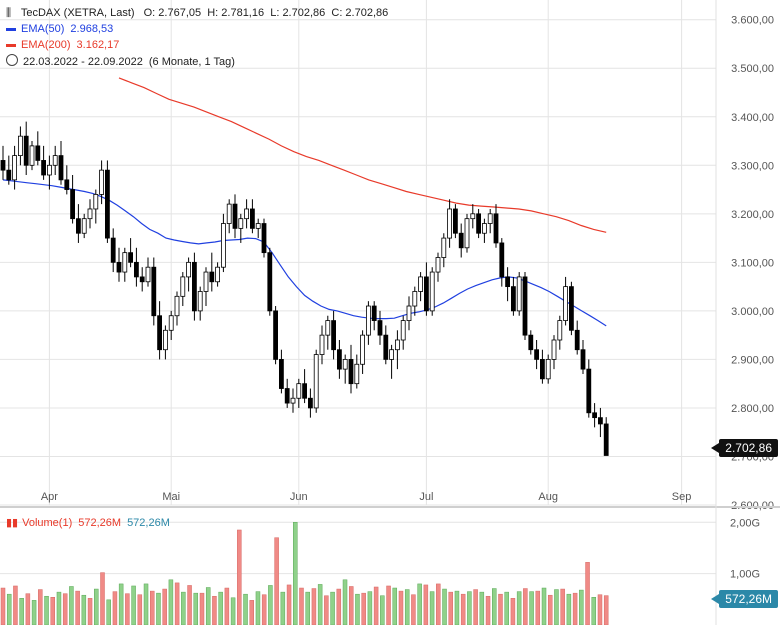 This screenshot has height=625, width=780. What do you see at coordinates (83, 62) in the screenshot?
I see `date-range-text: 22.03.2022 - 22.09.2022` at bounding box center [83, 62].